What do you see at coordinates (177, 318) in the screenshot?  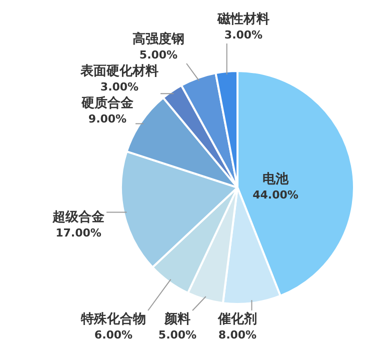 I see `slice-label: 颜料` at bounding box center [177, 318].